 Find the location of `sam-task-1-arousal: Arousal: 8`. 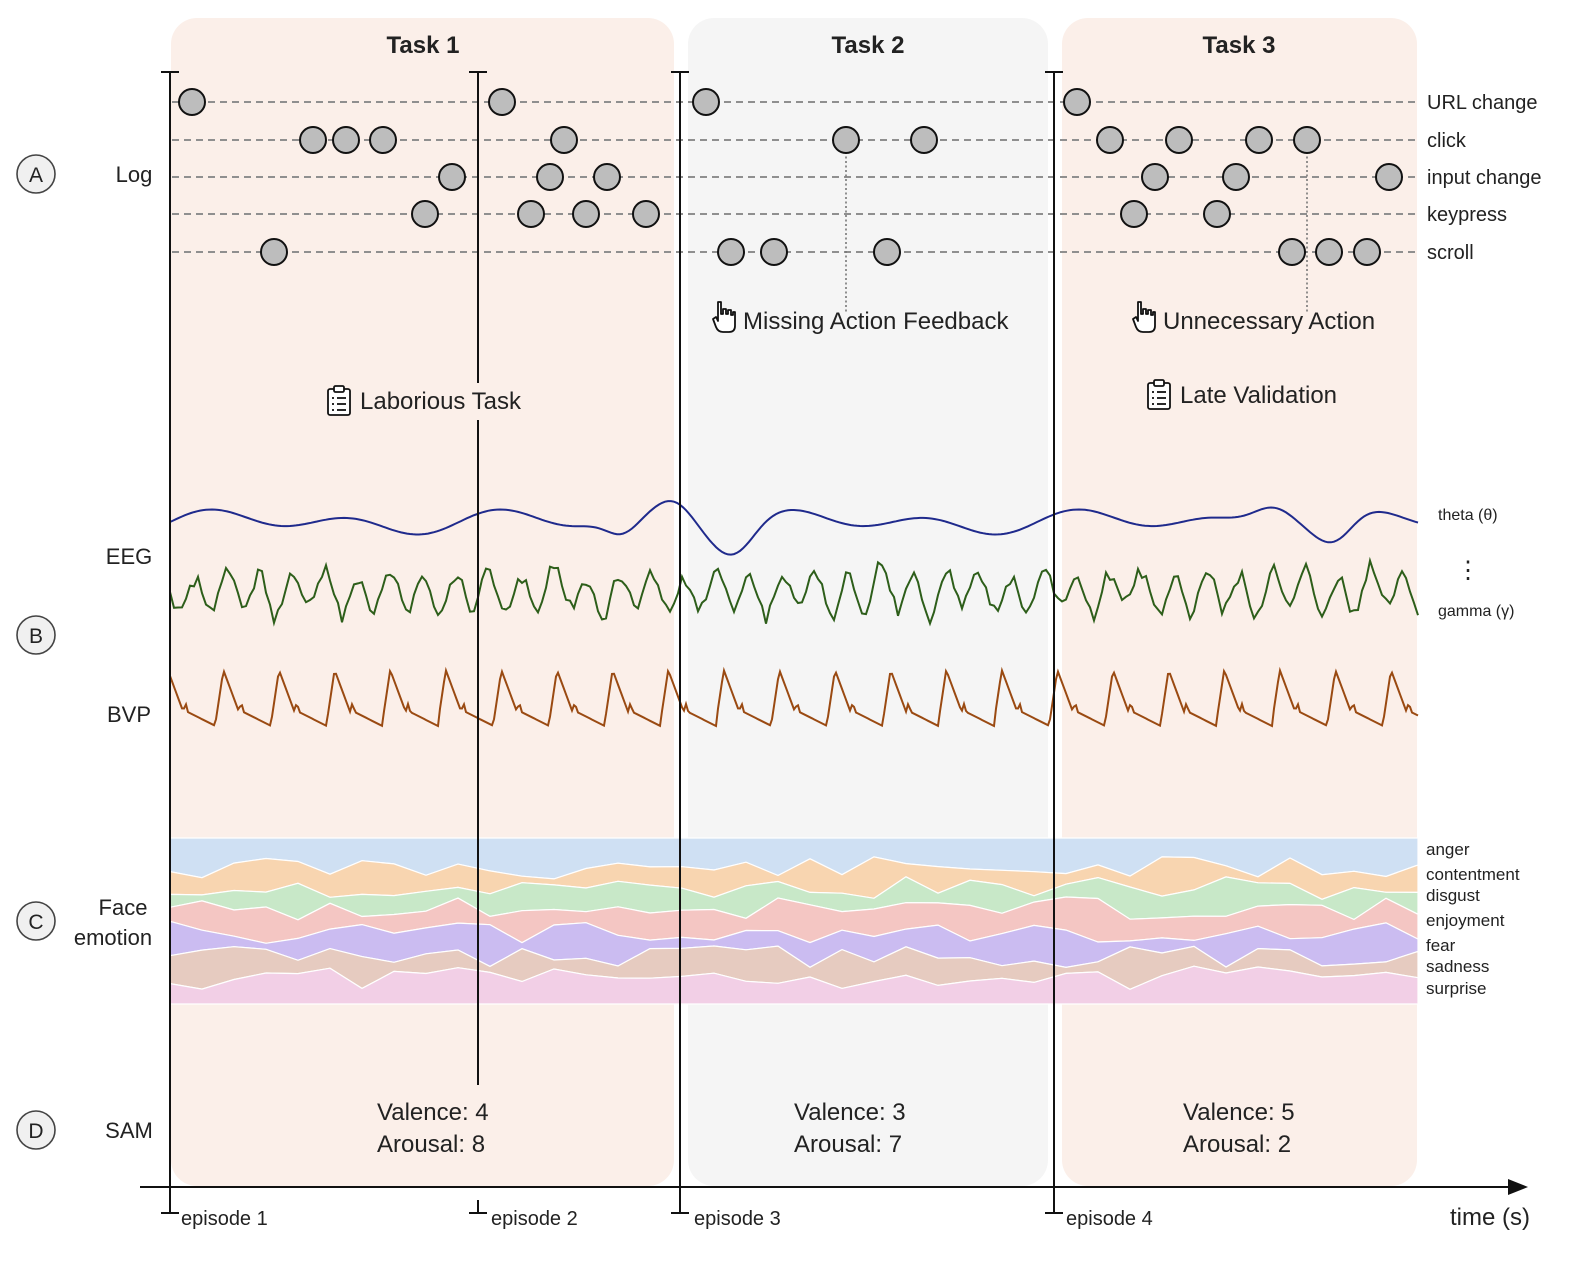

sam-task-1-arousal: Arousal: 8 is located at coordinates (431, 1144).